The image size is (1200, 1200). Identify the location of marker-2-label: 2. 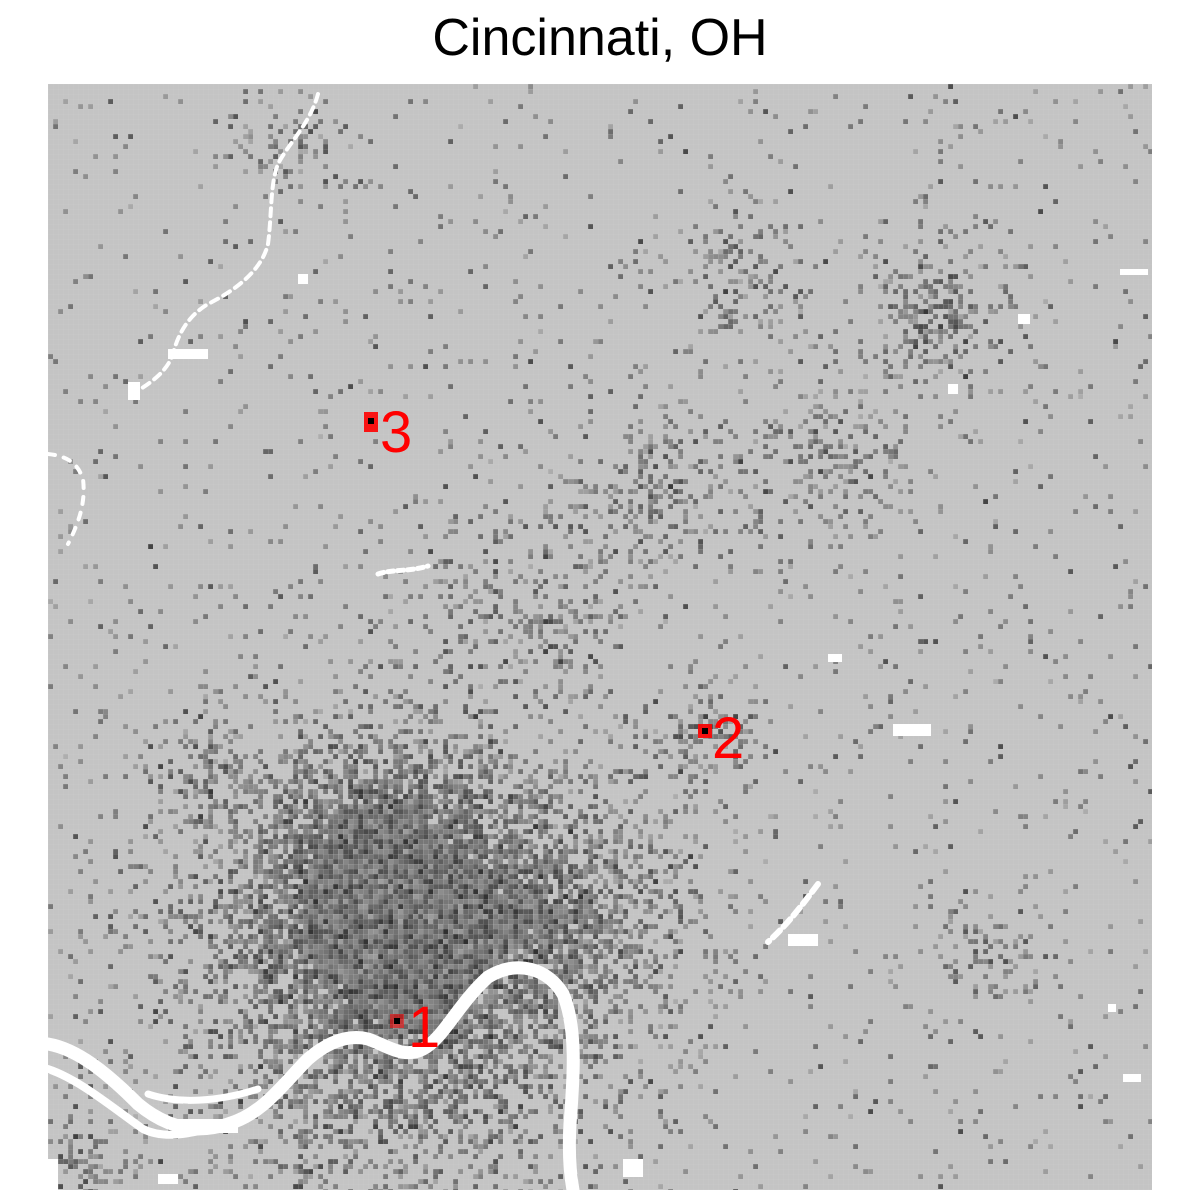
(728, 738).